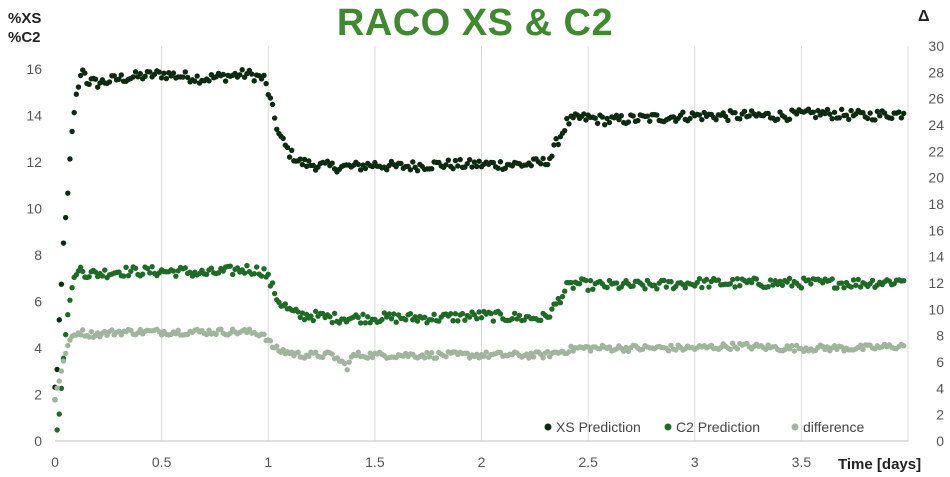  What do you see at coordinates (936, 257) in the screenshot?
I see `right-y-tick-label: 14` at bounding box center [936, 257].